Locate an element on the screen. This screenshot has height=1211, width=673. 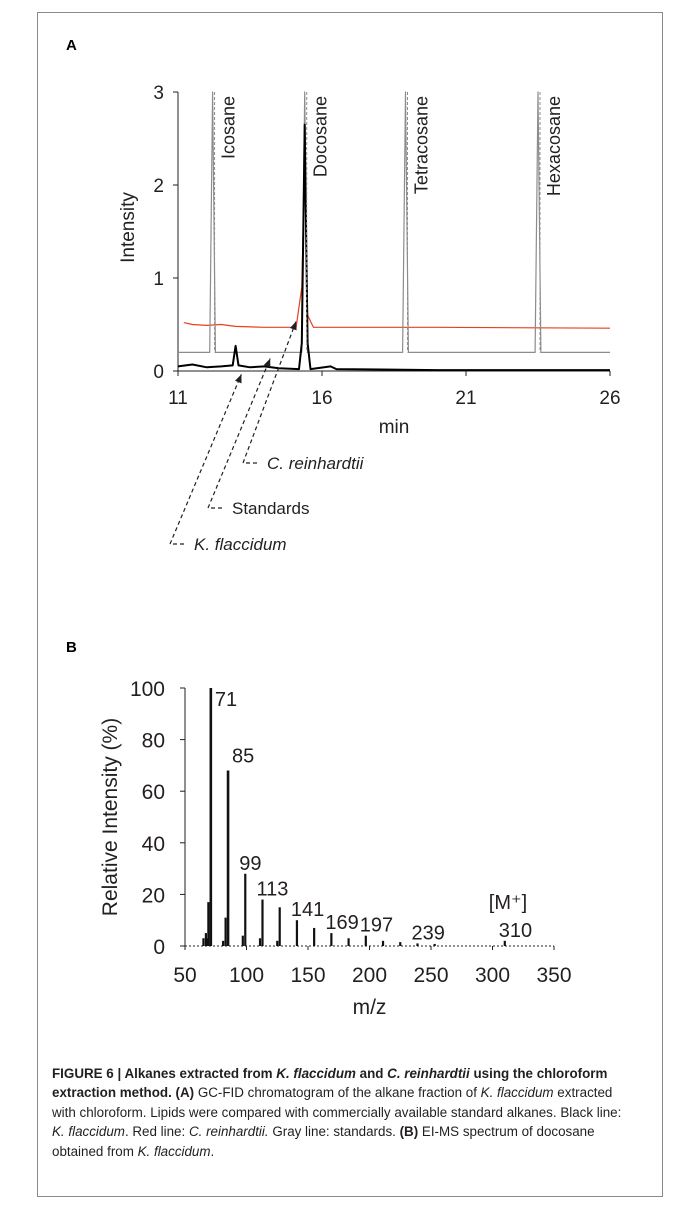
caption-a-label: (A) is located at coordinates (183, 1093).